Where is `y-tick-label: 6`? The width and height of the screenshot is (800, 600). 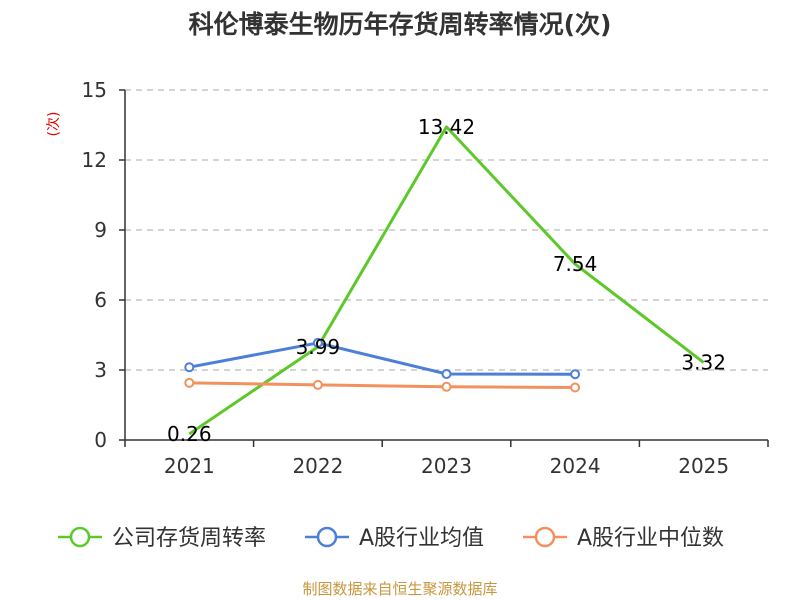 y-tick-label: 6 is located at coordinates (100, 300).